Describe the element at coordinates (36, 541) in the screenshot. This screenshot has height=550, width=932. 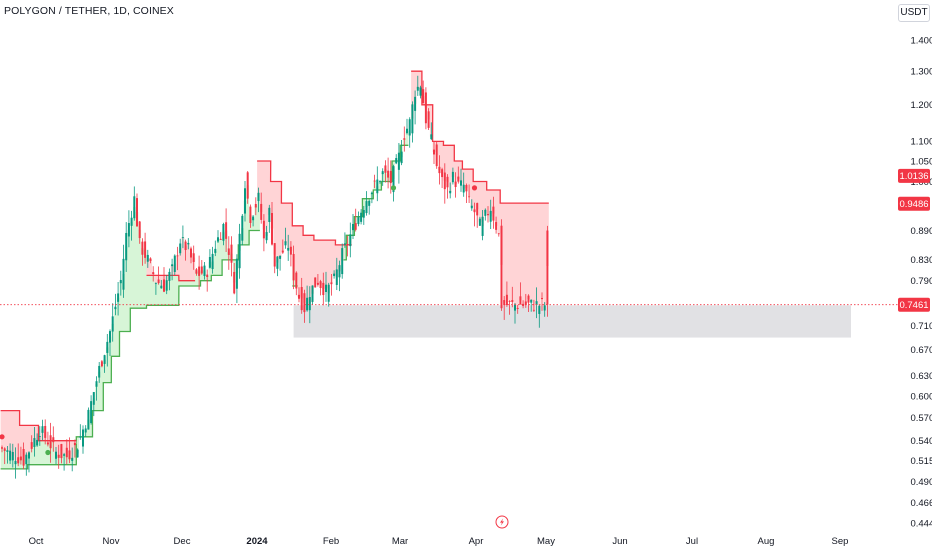
I see `x-tick-label: Oct` at that location.